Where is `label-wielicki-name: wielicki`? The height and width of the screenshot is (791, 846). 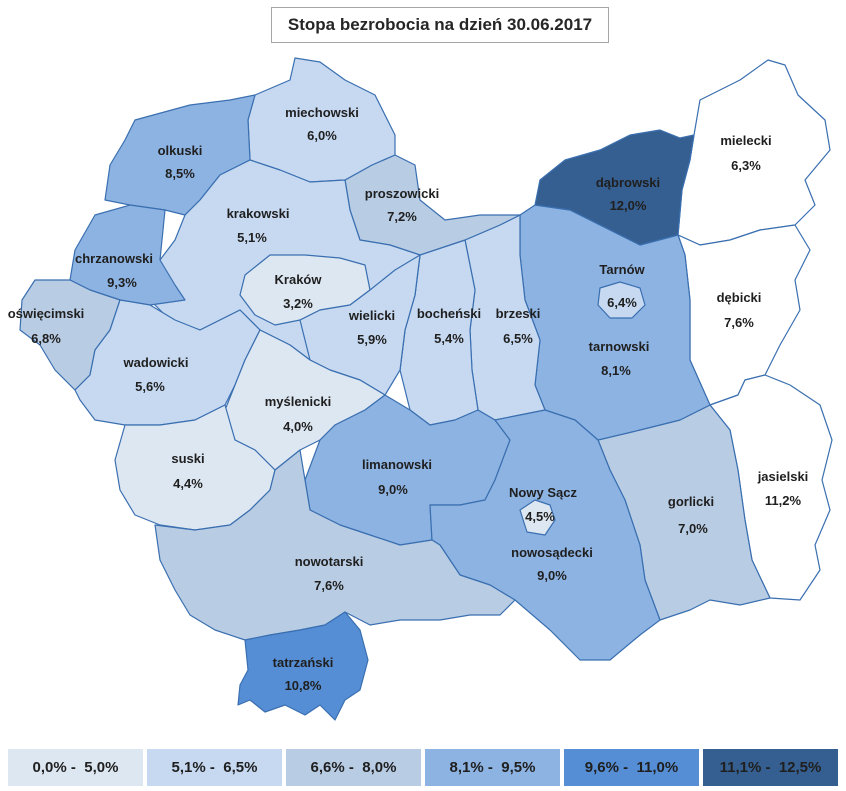
label-wielicki-name: wielicki is located at coordinates (371, 315).